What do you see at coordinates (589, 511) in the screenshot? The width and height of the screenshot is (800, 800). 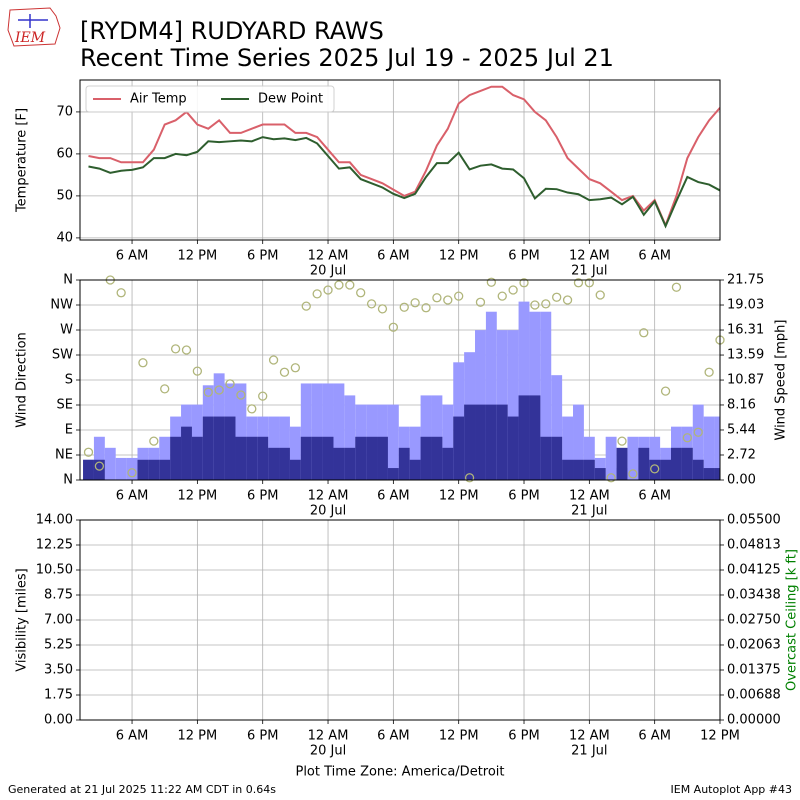 I see `x-tick-sublabel: 21 Jul` at bounding box center [589, 511].